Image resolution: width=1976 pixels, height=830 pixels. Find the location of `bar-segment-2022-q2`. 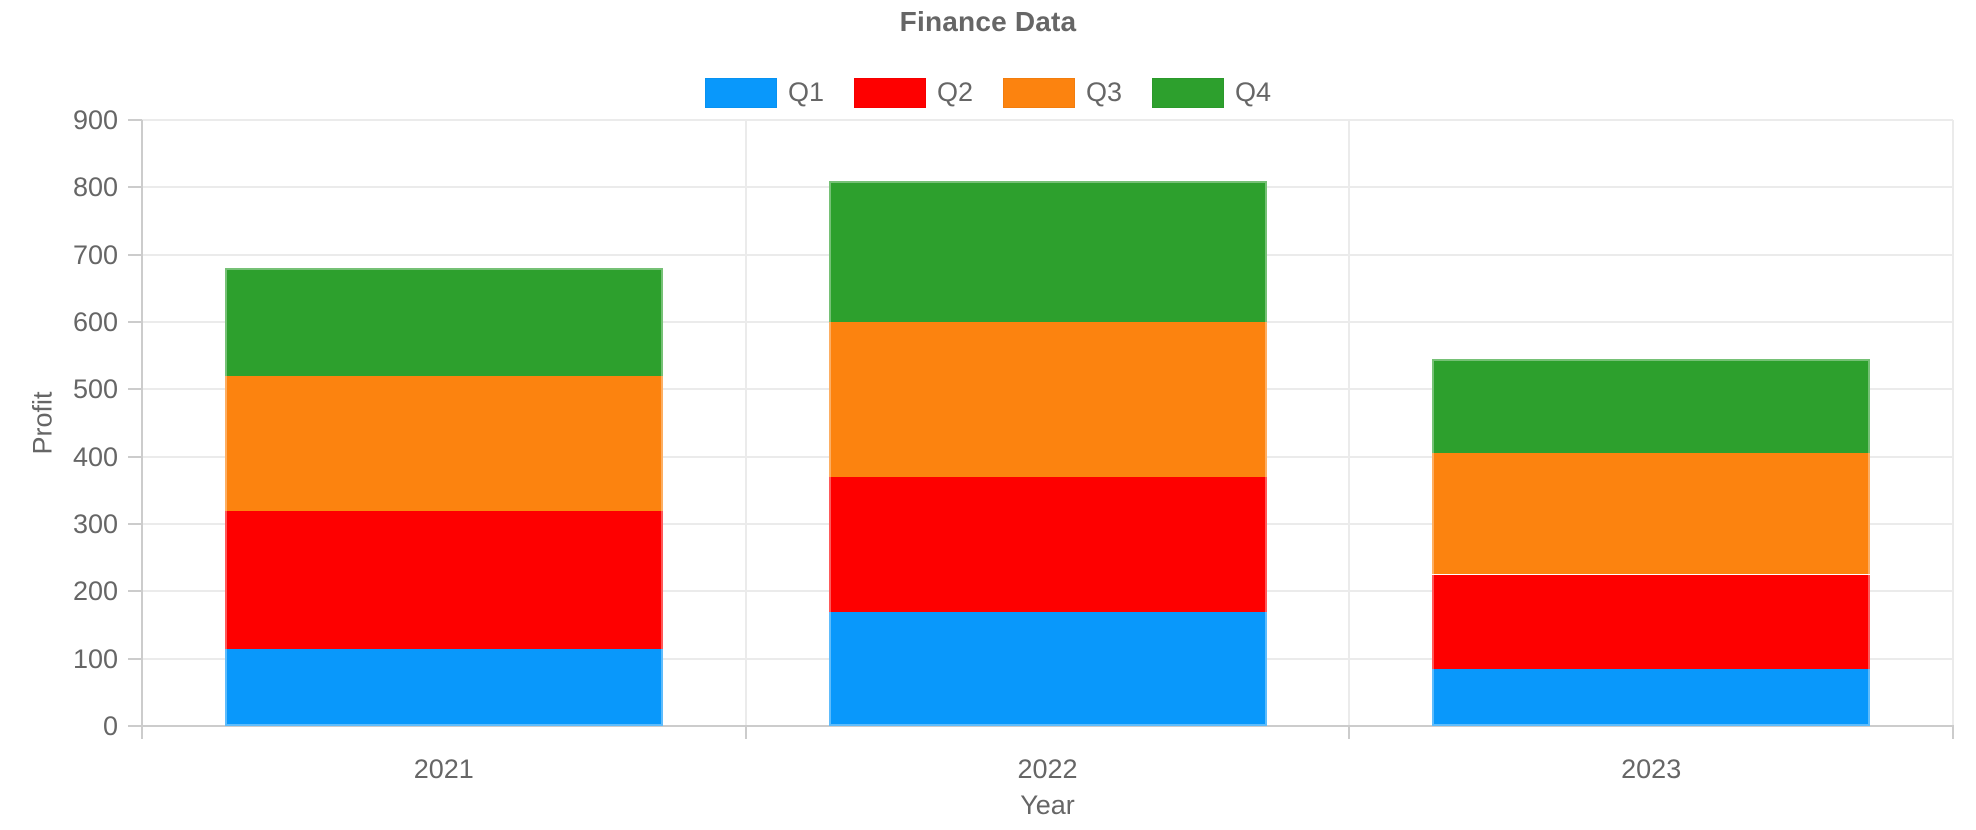

bar-segment-2022-q2 is located at coordinates (1047, 544).